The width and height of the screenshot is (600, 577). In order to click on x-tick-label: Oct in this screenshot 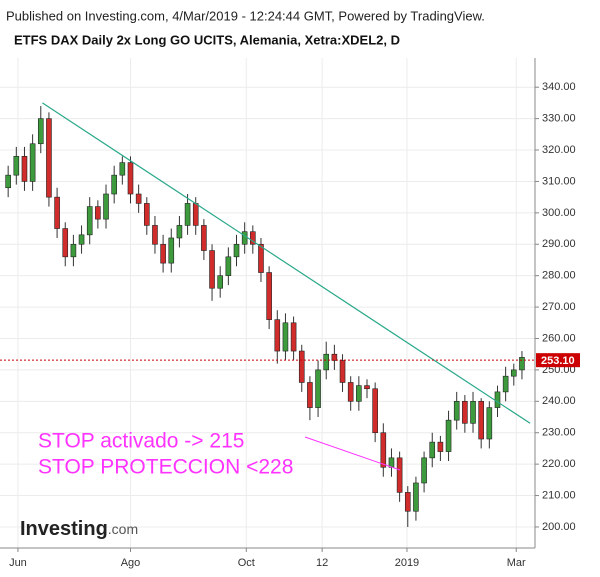, I will do `click(246, 563)`.